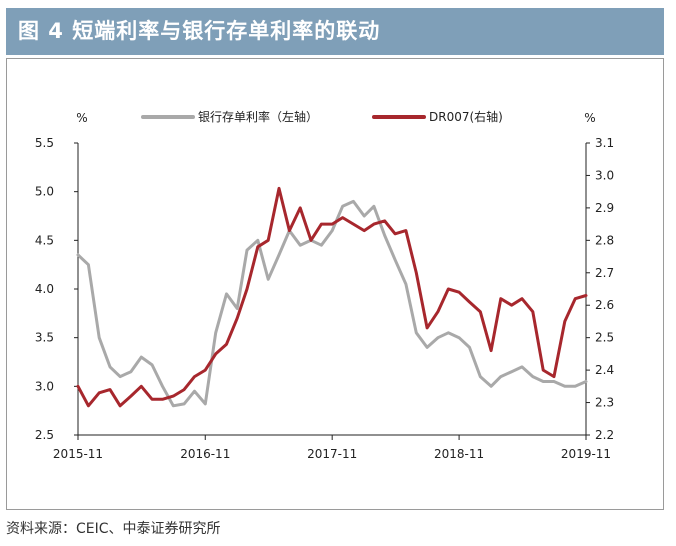 This screenshot has width=676, height=546. Describe the element at coordinates (44, 435) in the screenshot. I see `y-left-tick-label: 2.5` at that location.